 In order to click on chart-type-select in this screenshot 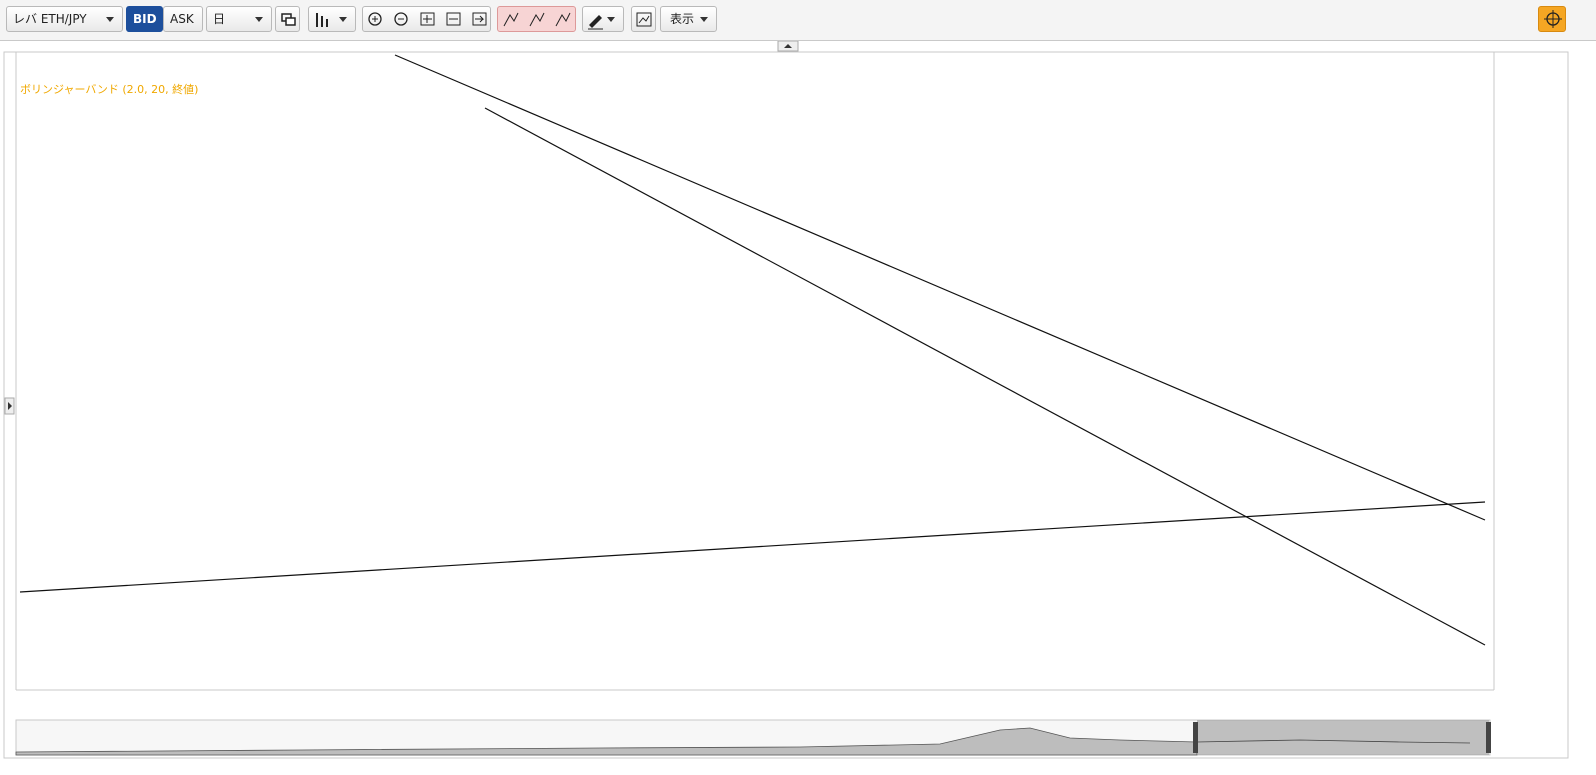, I will do `click(332, 19)`.